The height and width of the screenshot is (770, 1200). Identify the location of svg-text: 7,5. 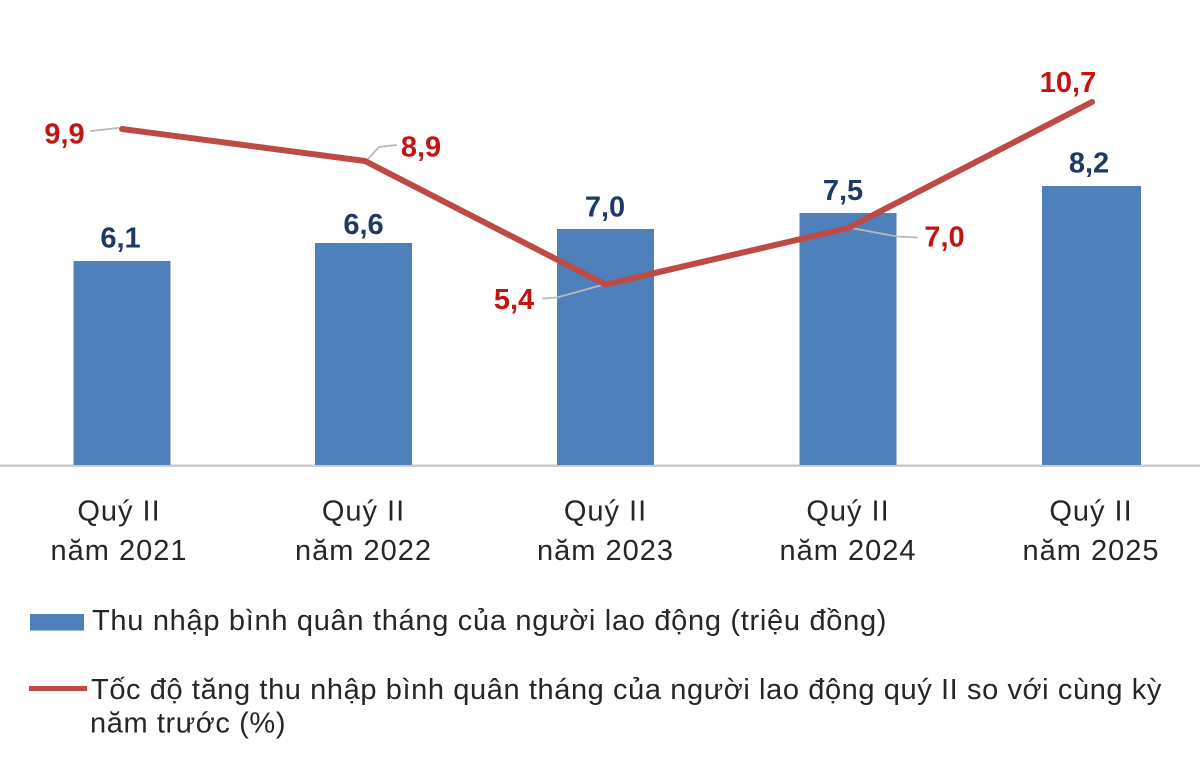
(843, 191).